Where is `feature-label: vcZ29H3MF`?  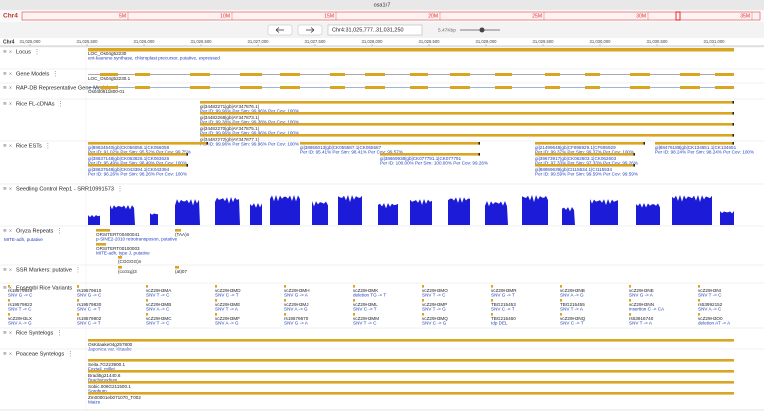
feature-label: vcZ29H3MF is located at coordinates (227, 318).